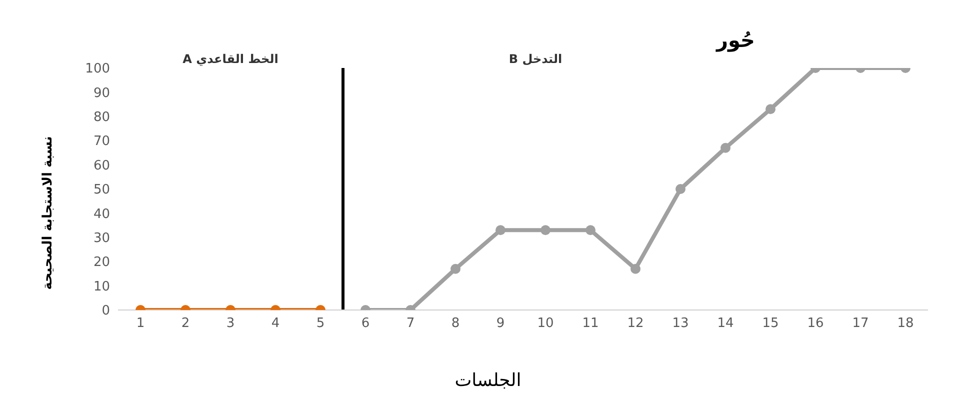 This screenshot has height=408, width=979. I want to click on y-tick-label: 60, so click(101, 166).